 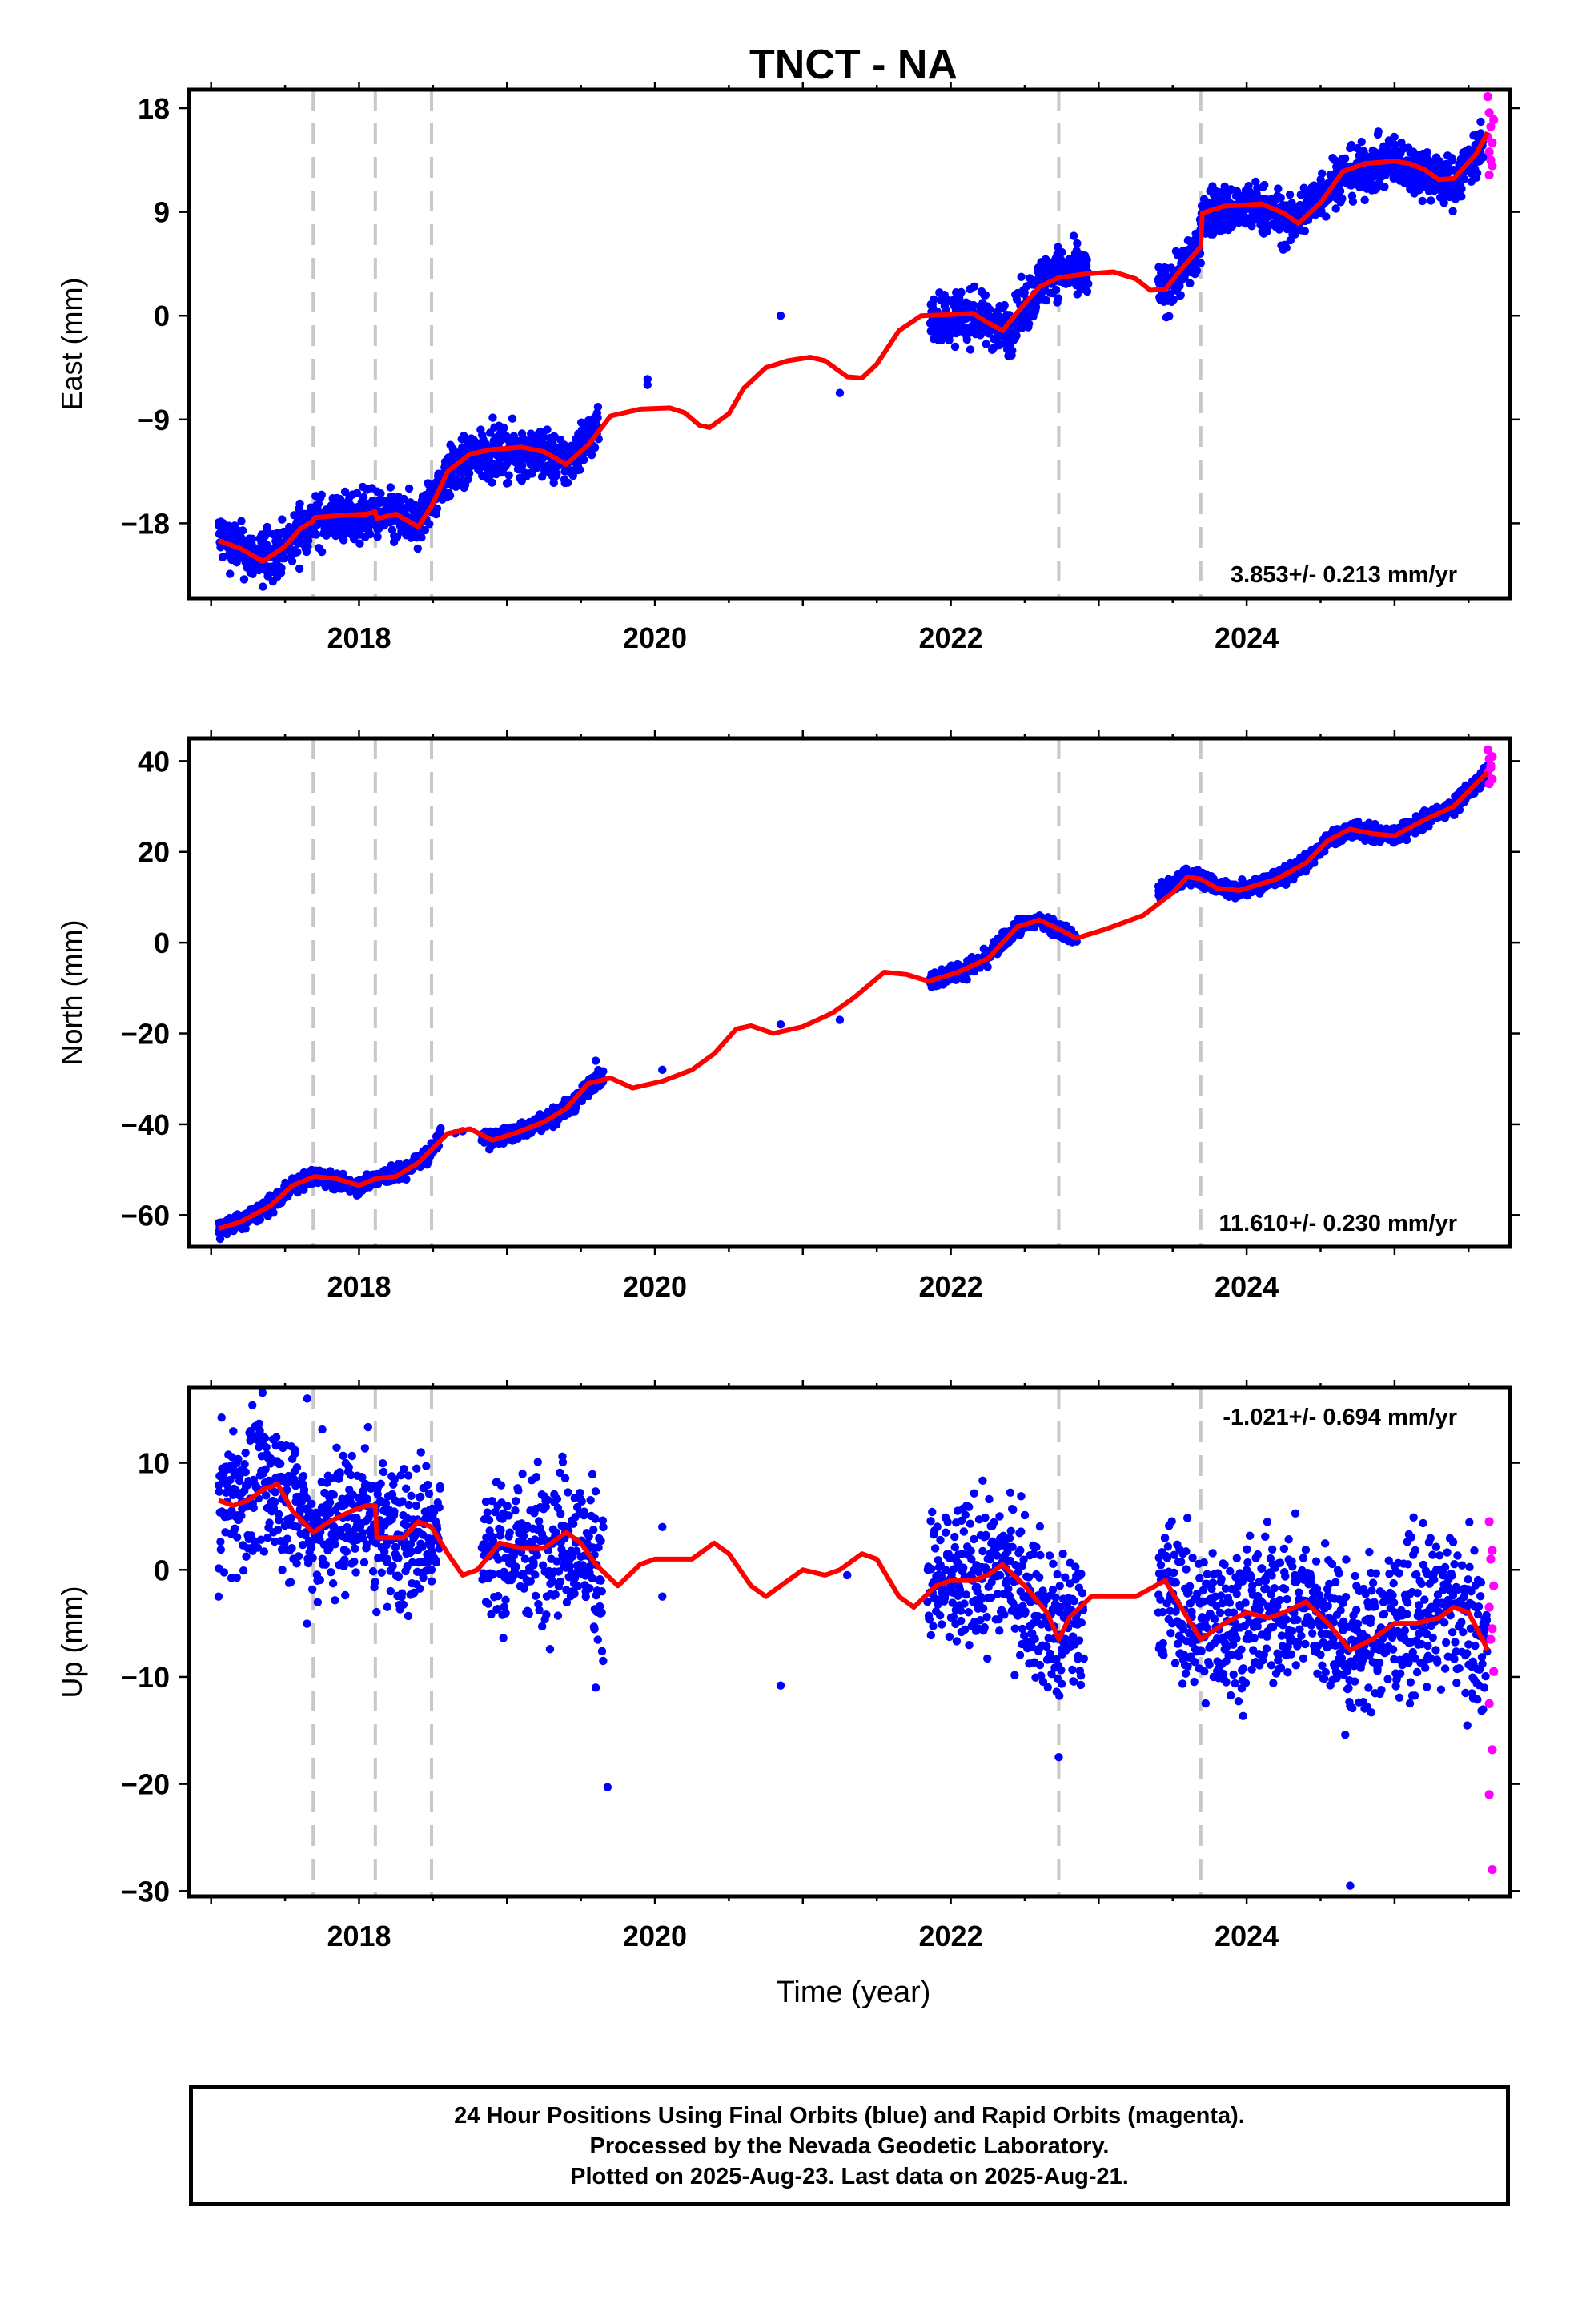 What do you see at coordinates (154, 420) in the screenshot?
I see `east-y-tick-label: −9` at bounding box center [154, 420].